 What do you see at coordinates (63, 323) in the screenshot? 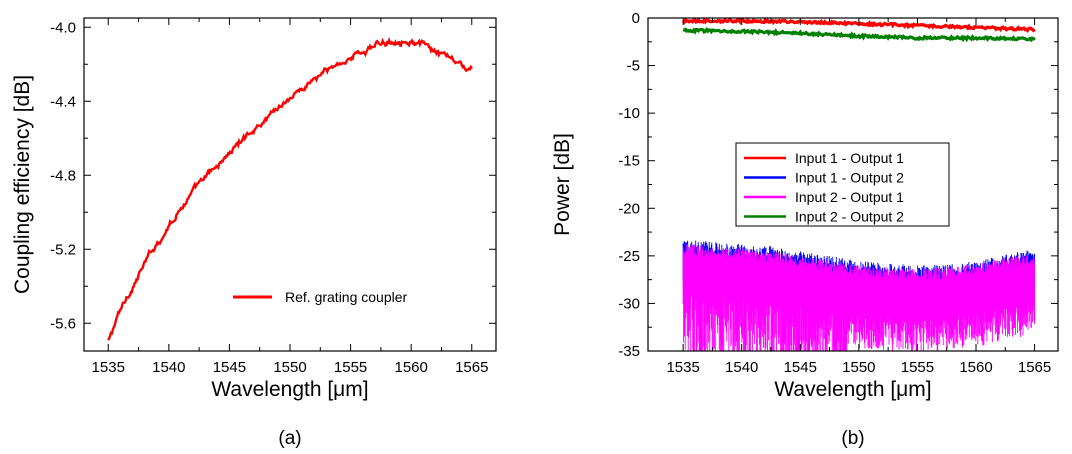
I see `y-tick-label: -5.6` at bounding box center [63, 323].